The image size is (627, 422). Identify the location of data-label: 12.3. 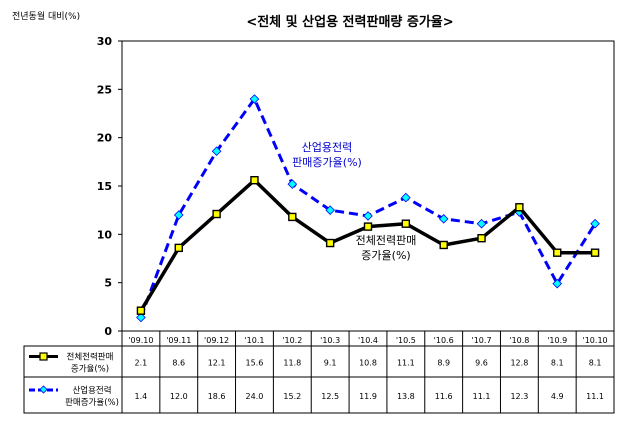
(519, 396).